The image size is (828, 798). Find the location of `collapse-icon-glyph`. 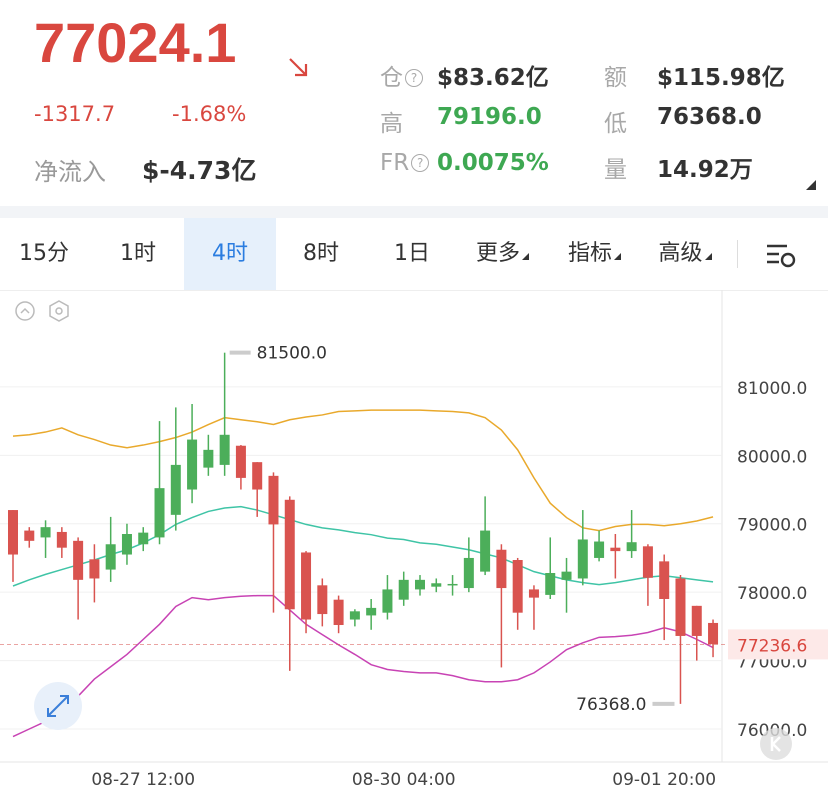

collapse-icon-glyph is located at coordinates (25, 310).